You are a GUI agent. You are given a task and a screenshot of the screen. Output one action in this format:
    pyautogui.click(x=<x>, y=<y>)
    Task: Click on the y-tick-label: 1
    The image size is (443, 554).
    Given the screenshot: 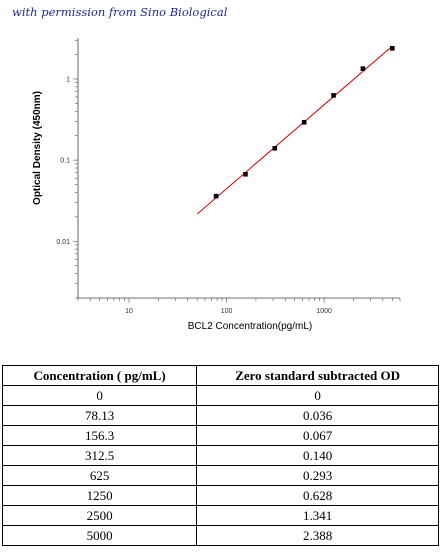 What is the action you would take?
    pyautogui.click(x=68, y=79)
    